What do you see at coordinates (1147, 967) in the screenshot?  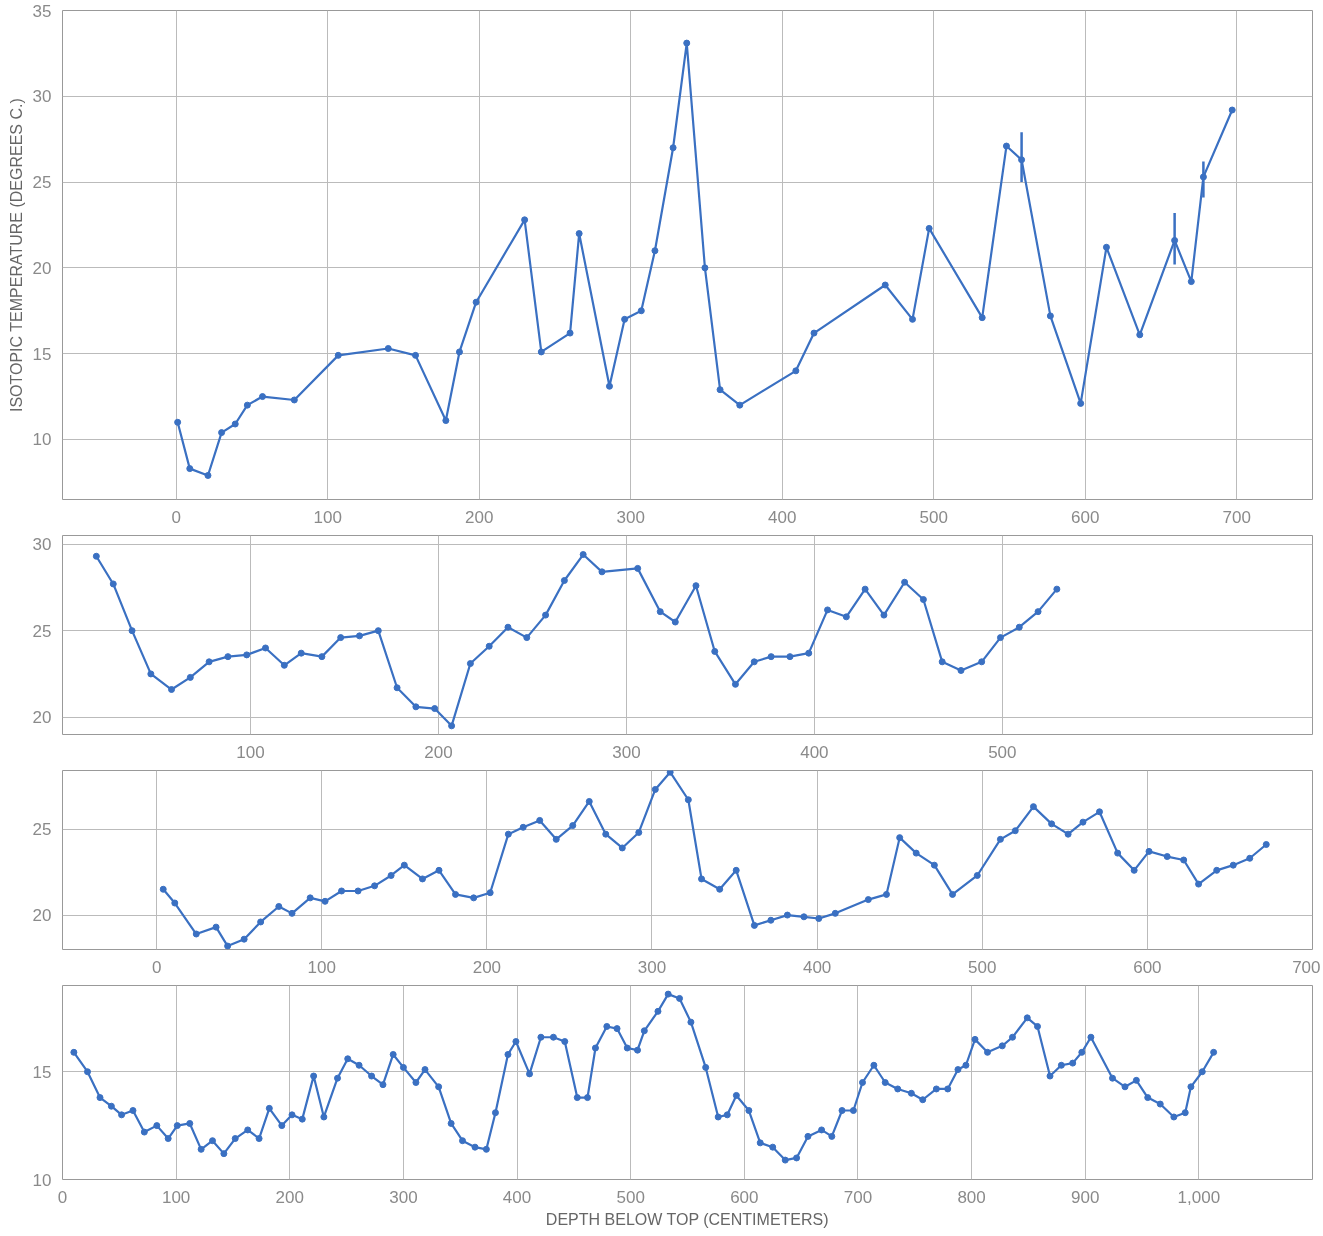 I see `x-tick-label: 600` at bounding box center [1147, 967].